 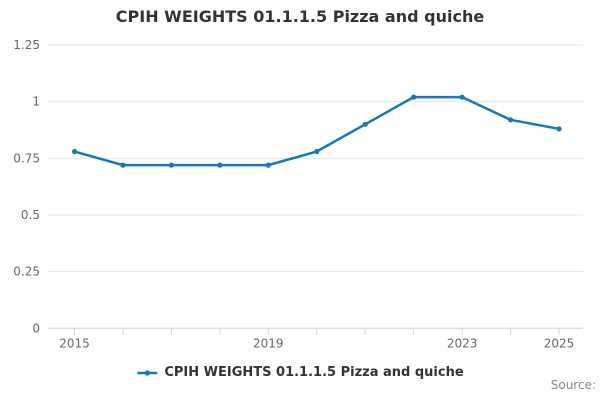 I want to click on y-tick-label: 0.25, so click(x=26, y=272).